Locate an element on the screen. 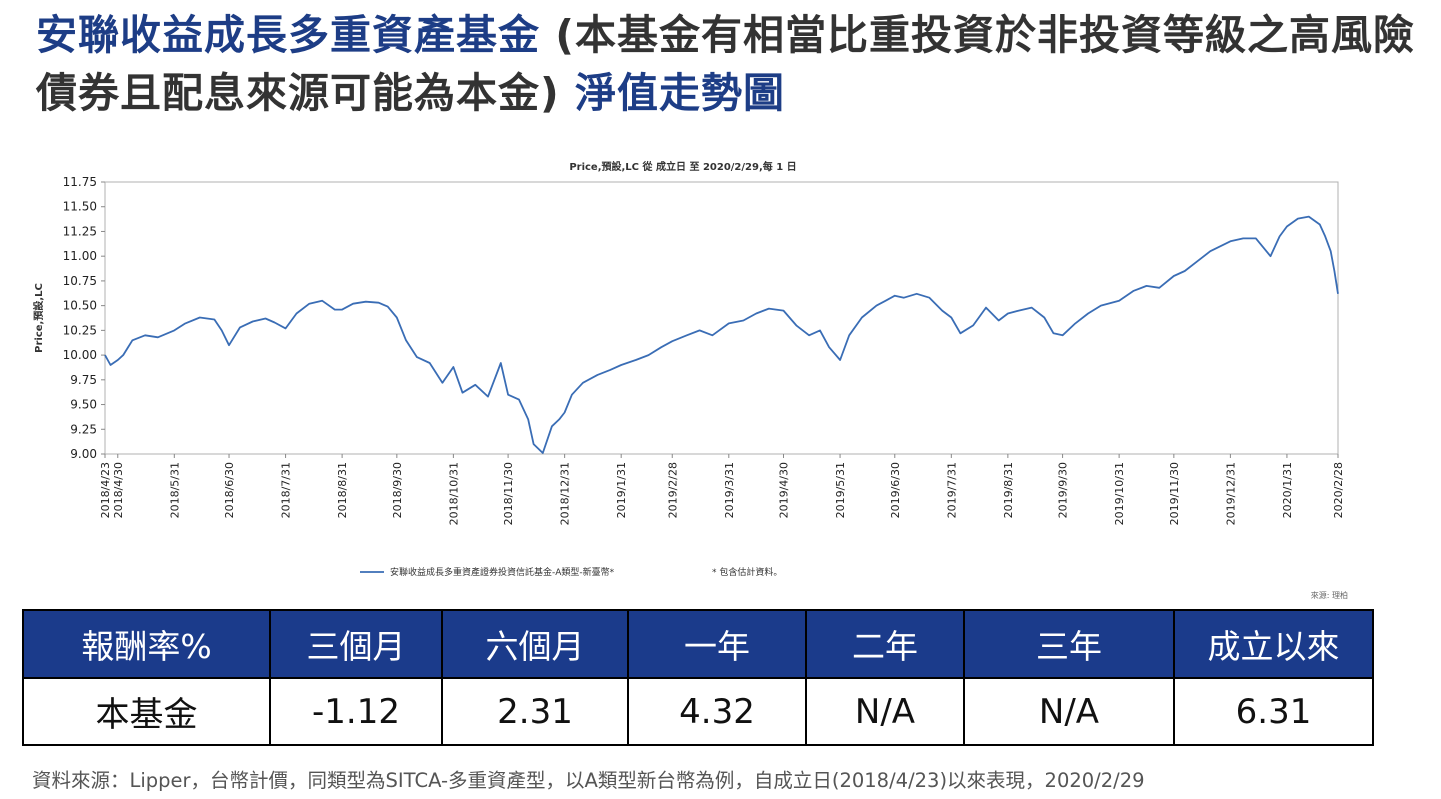  chart-title: Price,預設,LC 從 成立日 至 2020/2/29,每 1 日 is located at coordinates (682, 166).